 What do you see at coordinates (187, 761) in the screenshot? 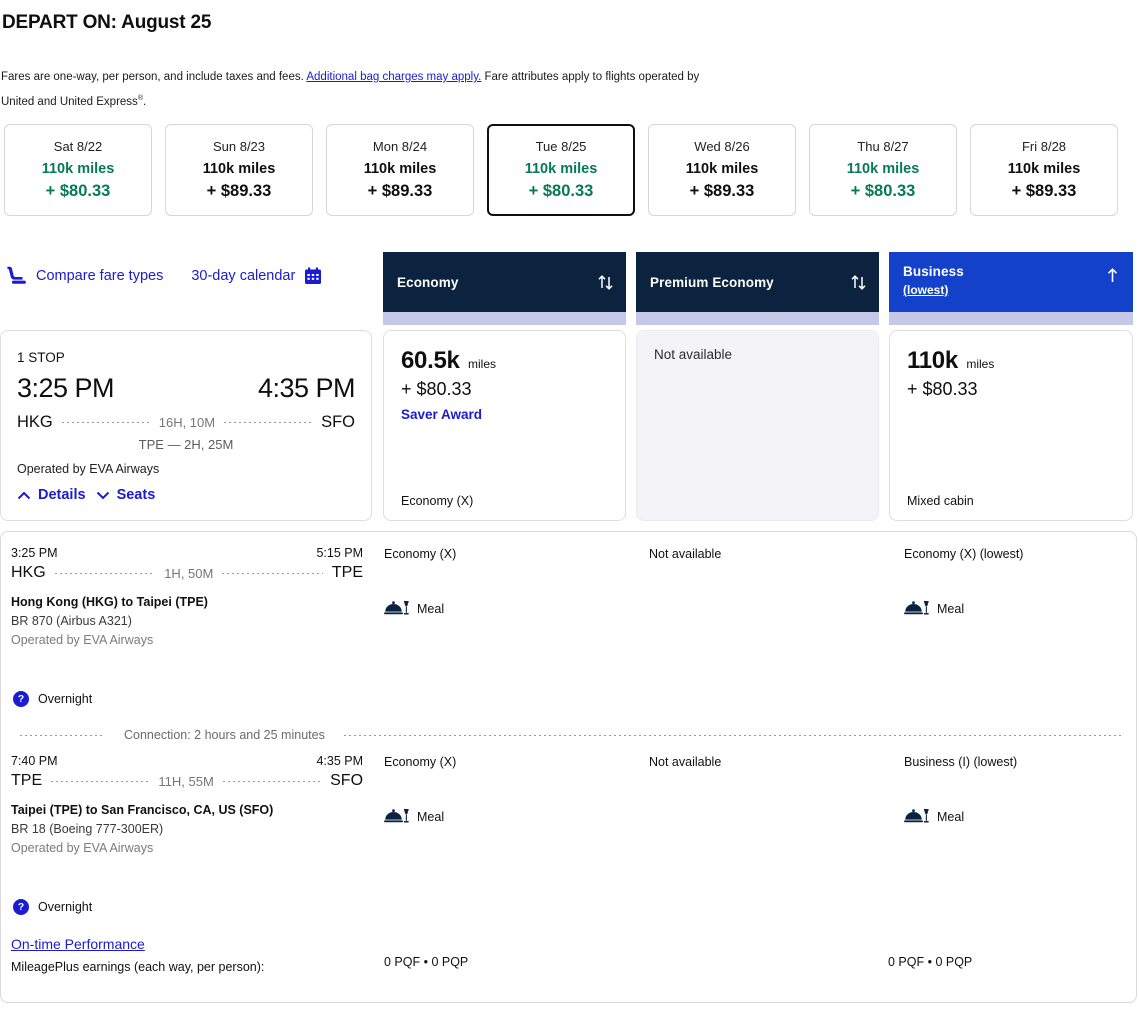
I see `segment-times: 7:40 PM 4:35 PM` at bounding box center [187, 761].